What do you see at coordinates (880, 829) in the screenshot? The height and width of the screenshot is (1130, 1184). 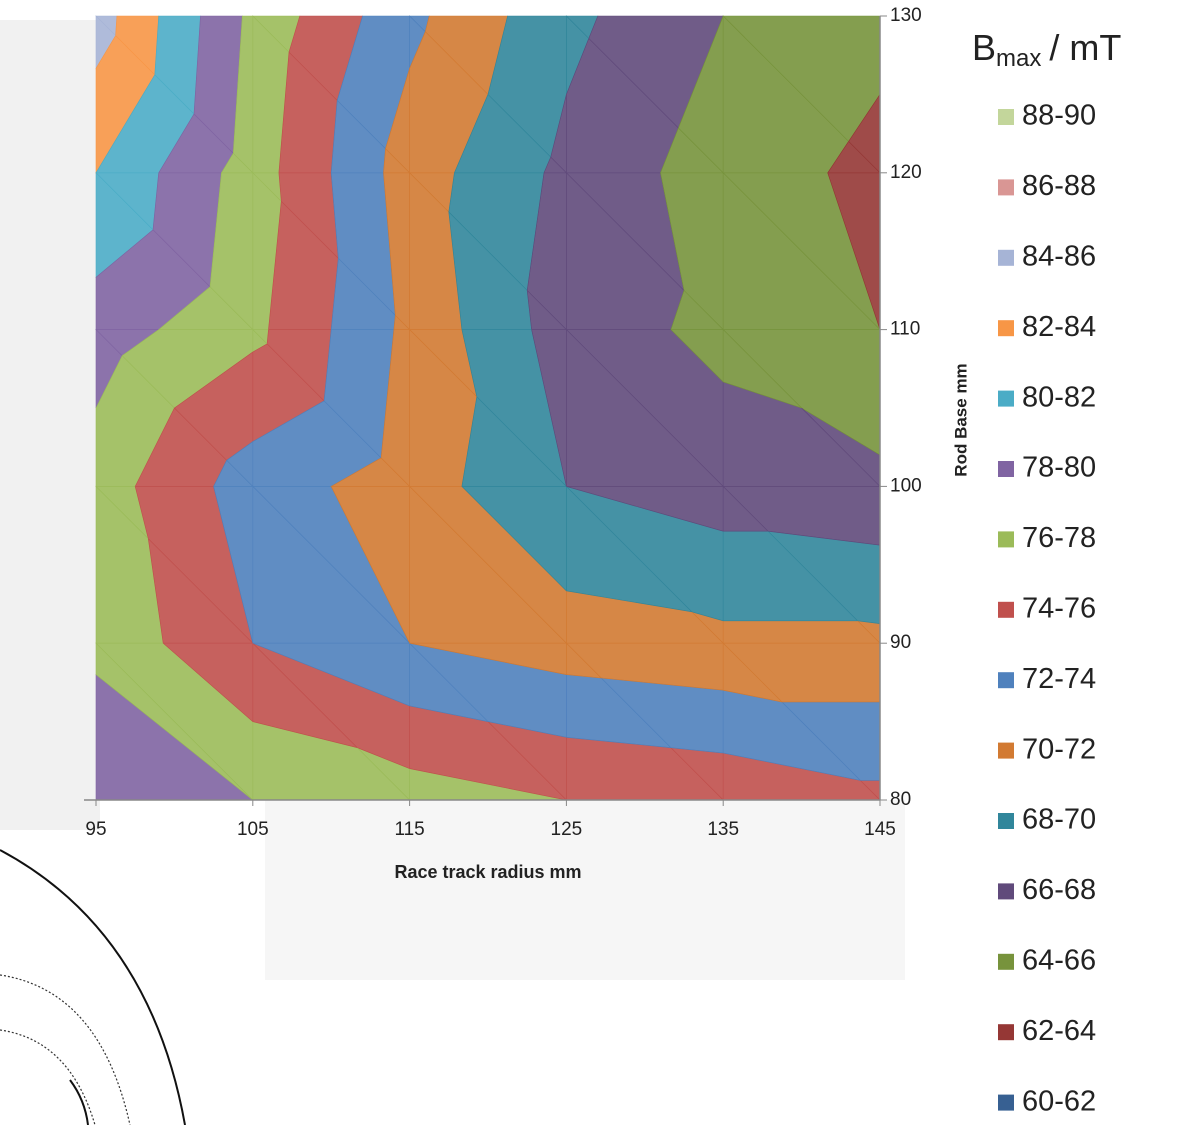 I see `x-tick-label: 145` at bounding box center [880, 829].